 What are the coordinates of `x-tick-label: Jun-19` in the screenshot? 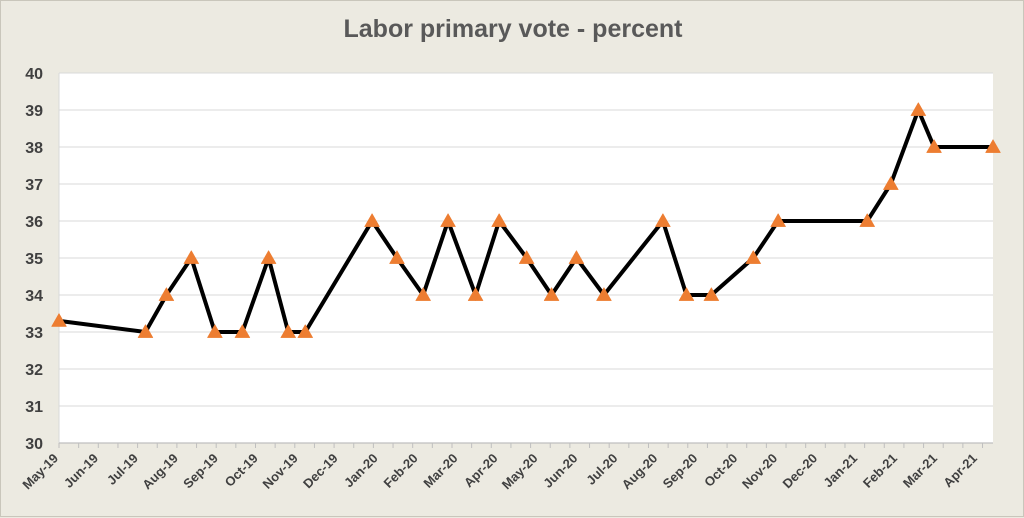 It's located at (81, 471).